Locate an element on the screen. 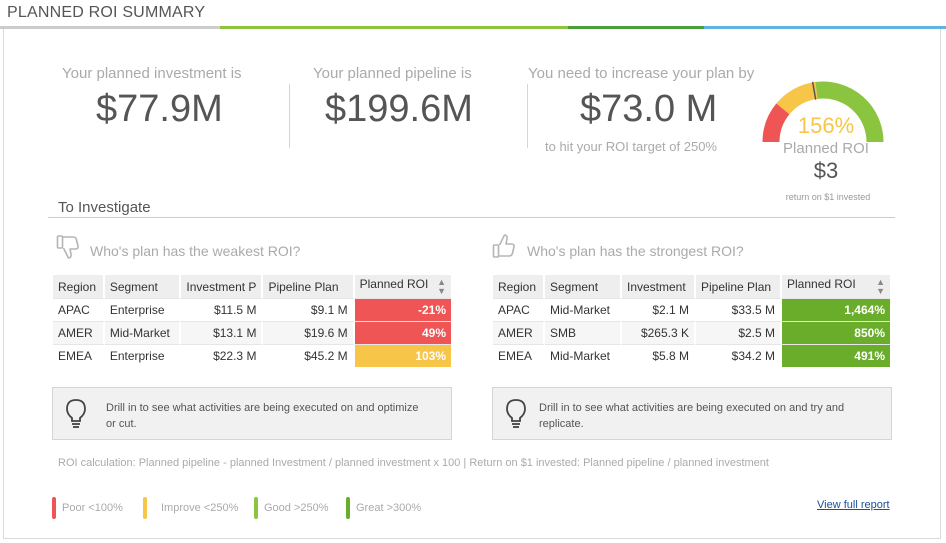  roi-cell: 491% is located at coordinates (836, 355).